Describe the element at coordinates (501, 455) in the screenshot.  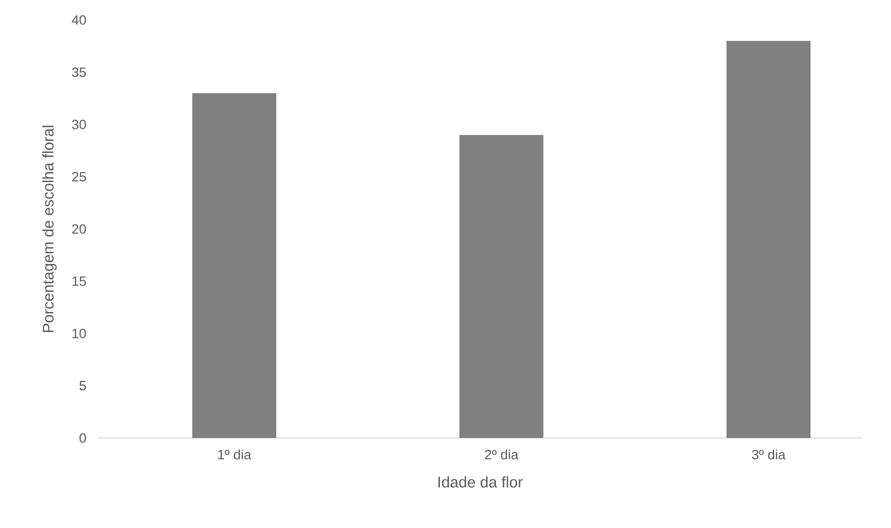
I see `x-tick-label: 2º dia` at that location.